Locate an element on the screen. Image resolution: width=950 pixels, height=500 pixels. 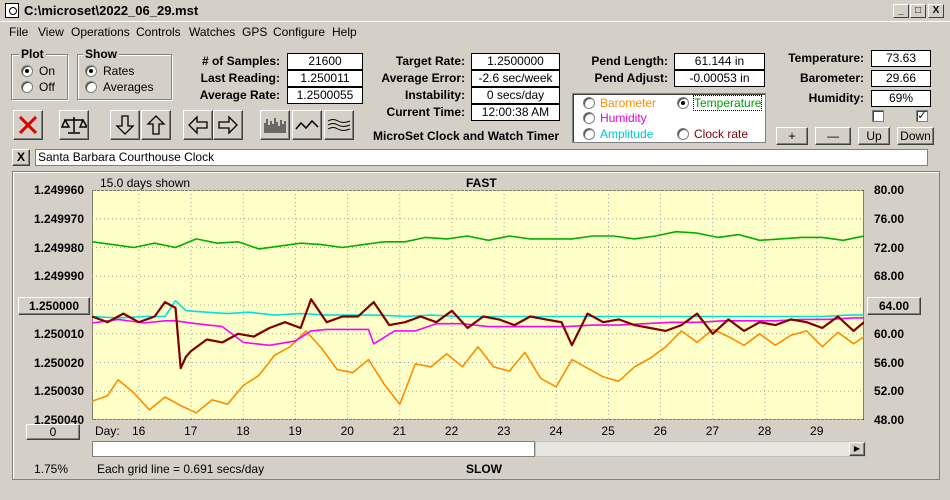
x-tick-label: 20 is located at coordinates (347, 431).